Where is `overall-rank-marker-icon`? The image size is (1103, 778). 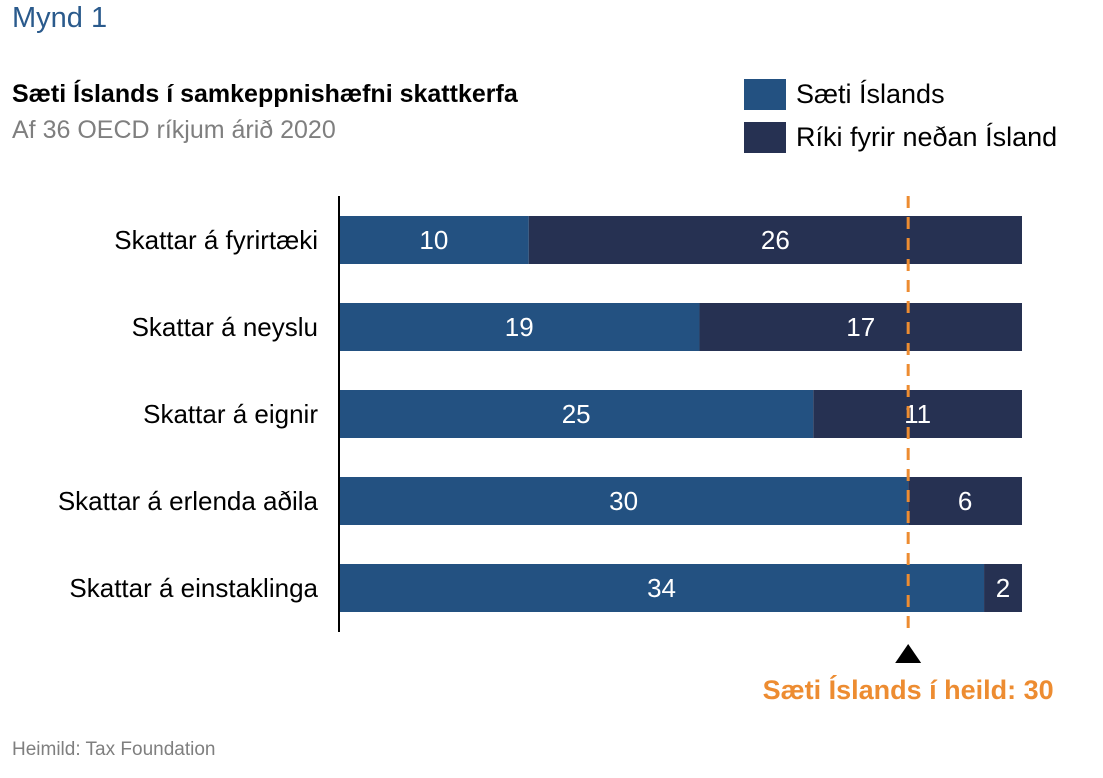
overall-rank-marker-icon is located at coordinates (908, 653).